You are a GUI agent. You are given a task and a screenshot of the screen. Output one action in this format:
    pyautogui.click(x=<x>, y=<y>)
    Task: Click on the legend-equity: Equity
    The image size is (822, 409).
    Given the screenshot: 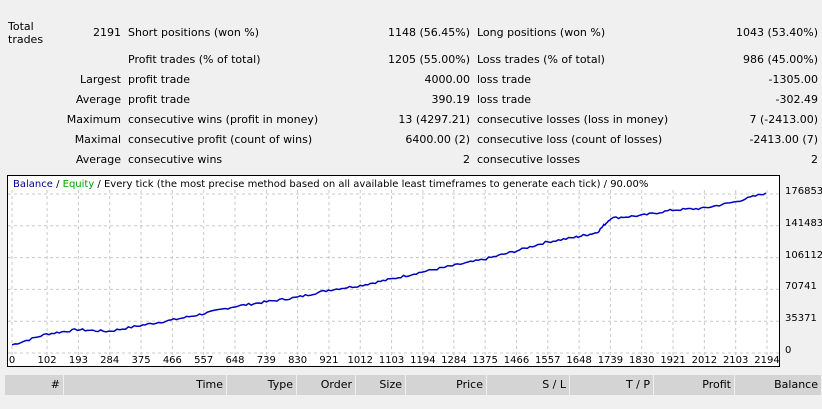 What is the action you would take?
    pyautogui.click(x=78, y=184)
    